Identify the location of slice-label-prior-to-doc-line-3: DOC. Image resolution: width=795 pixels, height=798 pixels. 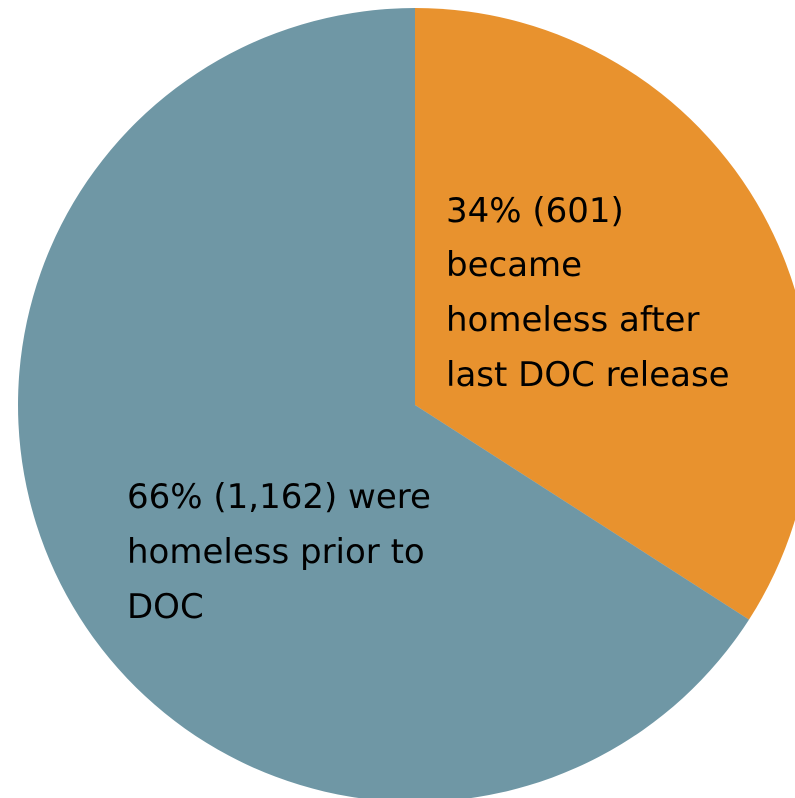
(165, 607).